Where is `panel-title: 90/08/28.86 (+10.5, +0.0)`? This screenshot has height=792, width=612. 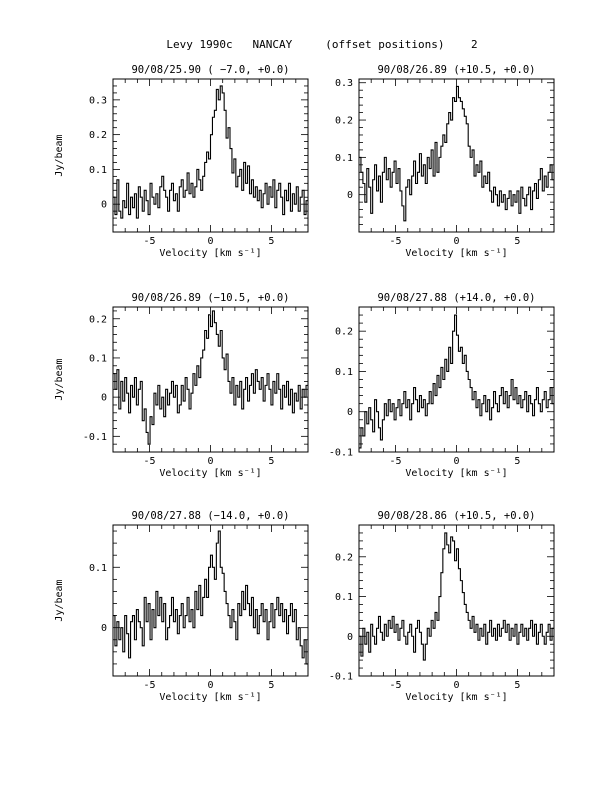
panel-title: 90/08/28.86 (+10.5, +0.0) is located at coordinates (456, 516).